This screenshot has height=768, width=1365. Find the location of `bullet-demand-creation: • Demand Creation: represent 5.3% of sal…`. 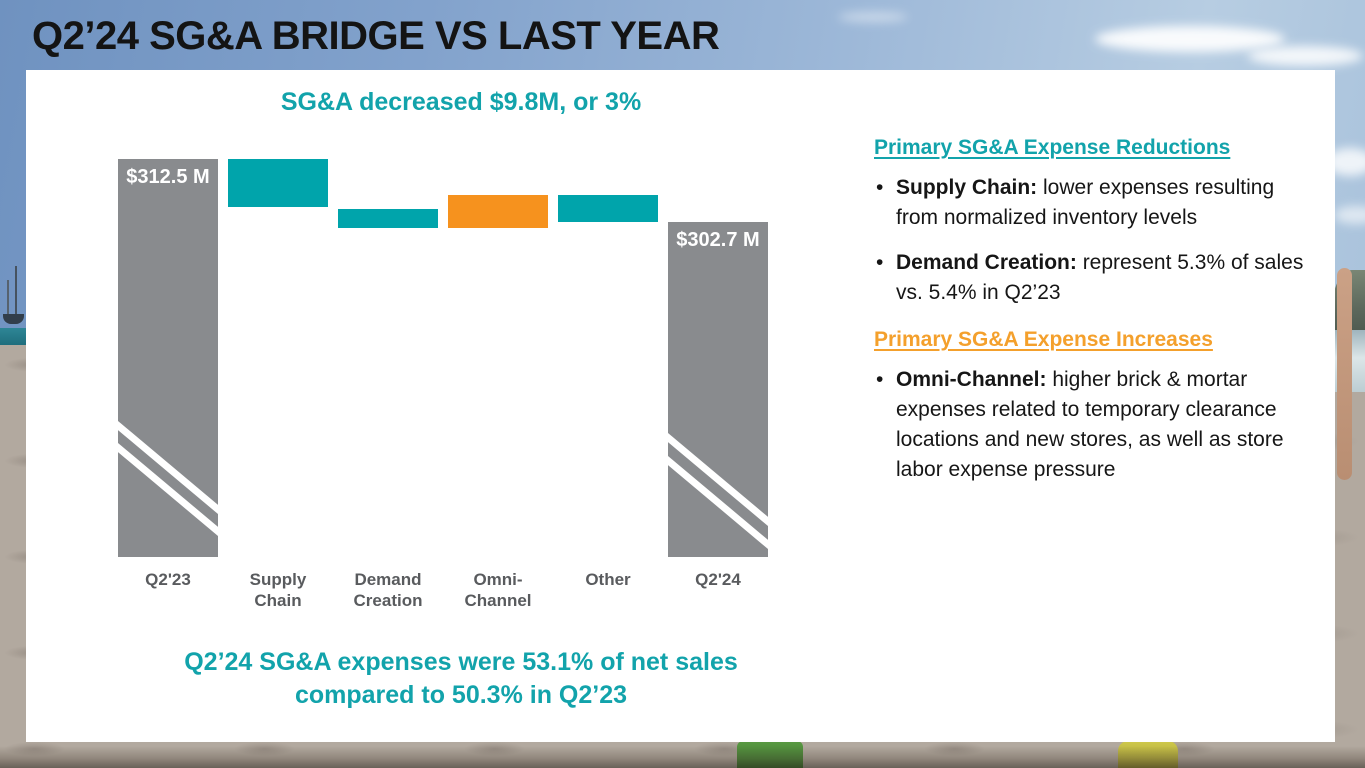

bullet-demand-creation: • Demand Creation: represent 5.3% of sal… is located at coordinates (1090, 278).